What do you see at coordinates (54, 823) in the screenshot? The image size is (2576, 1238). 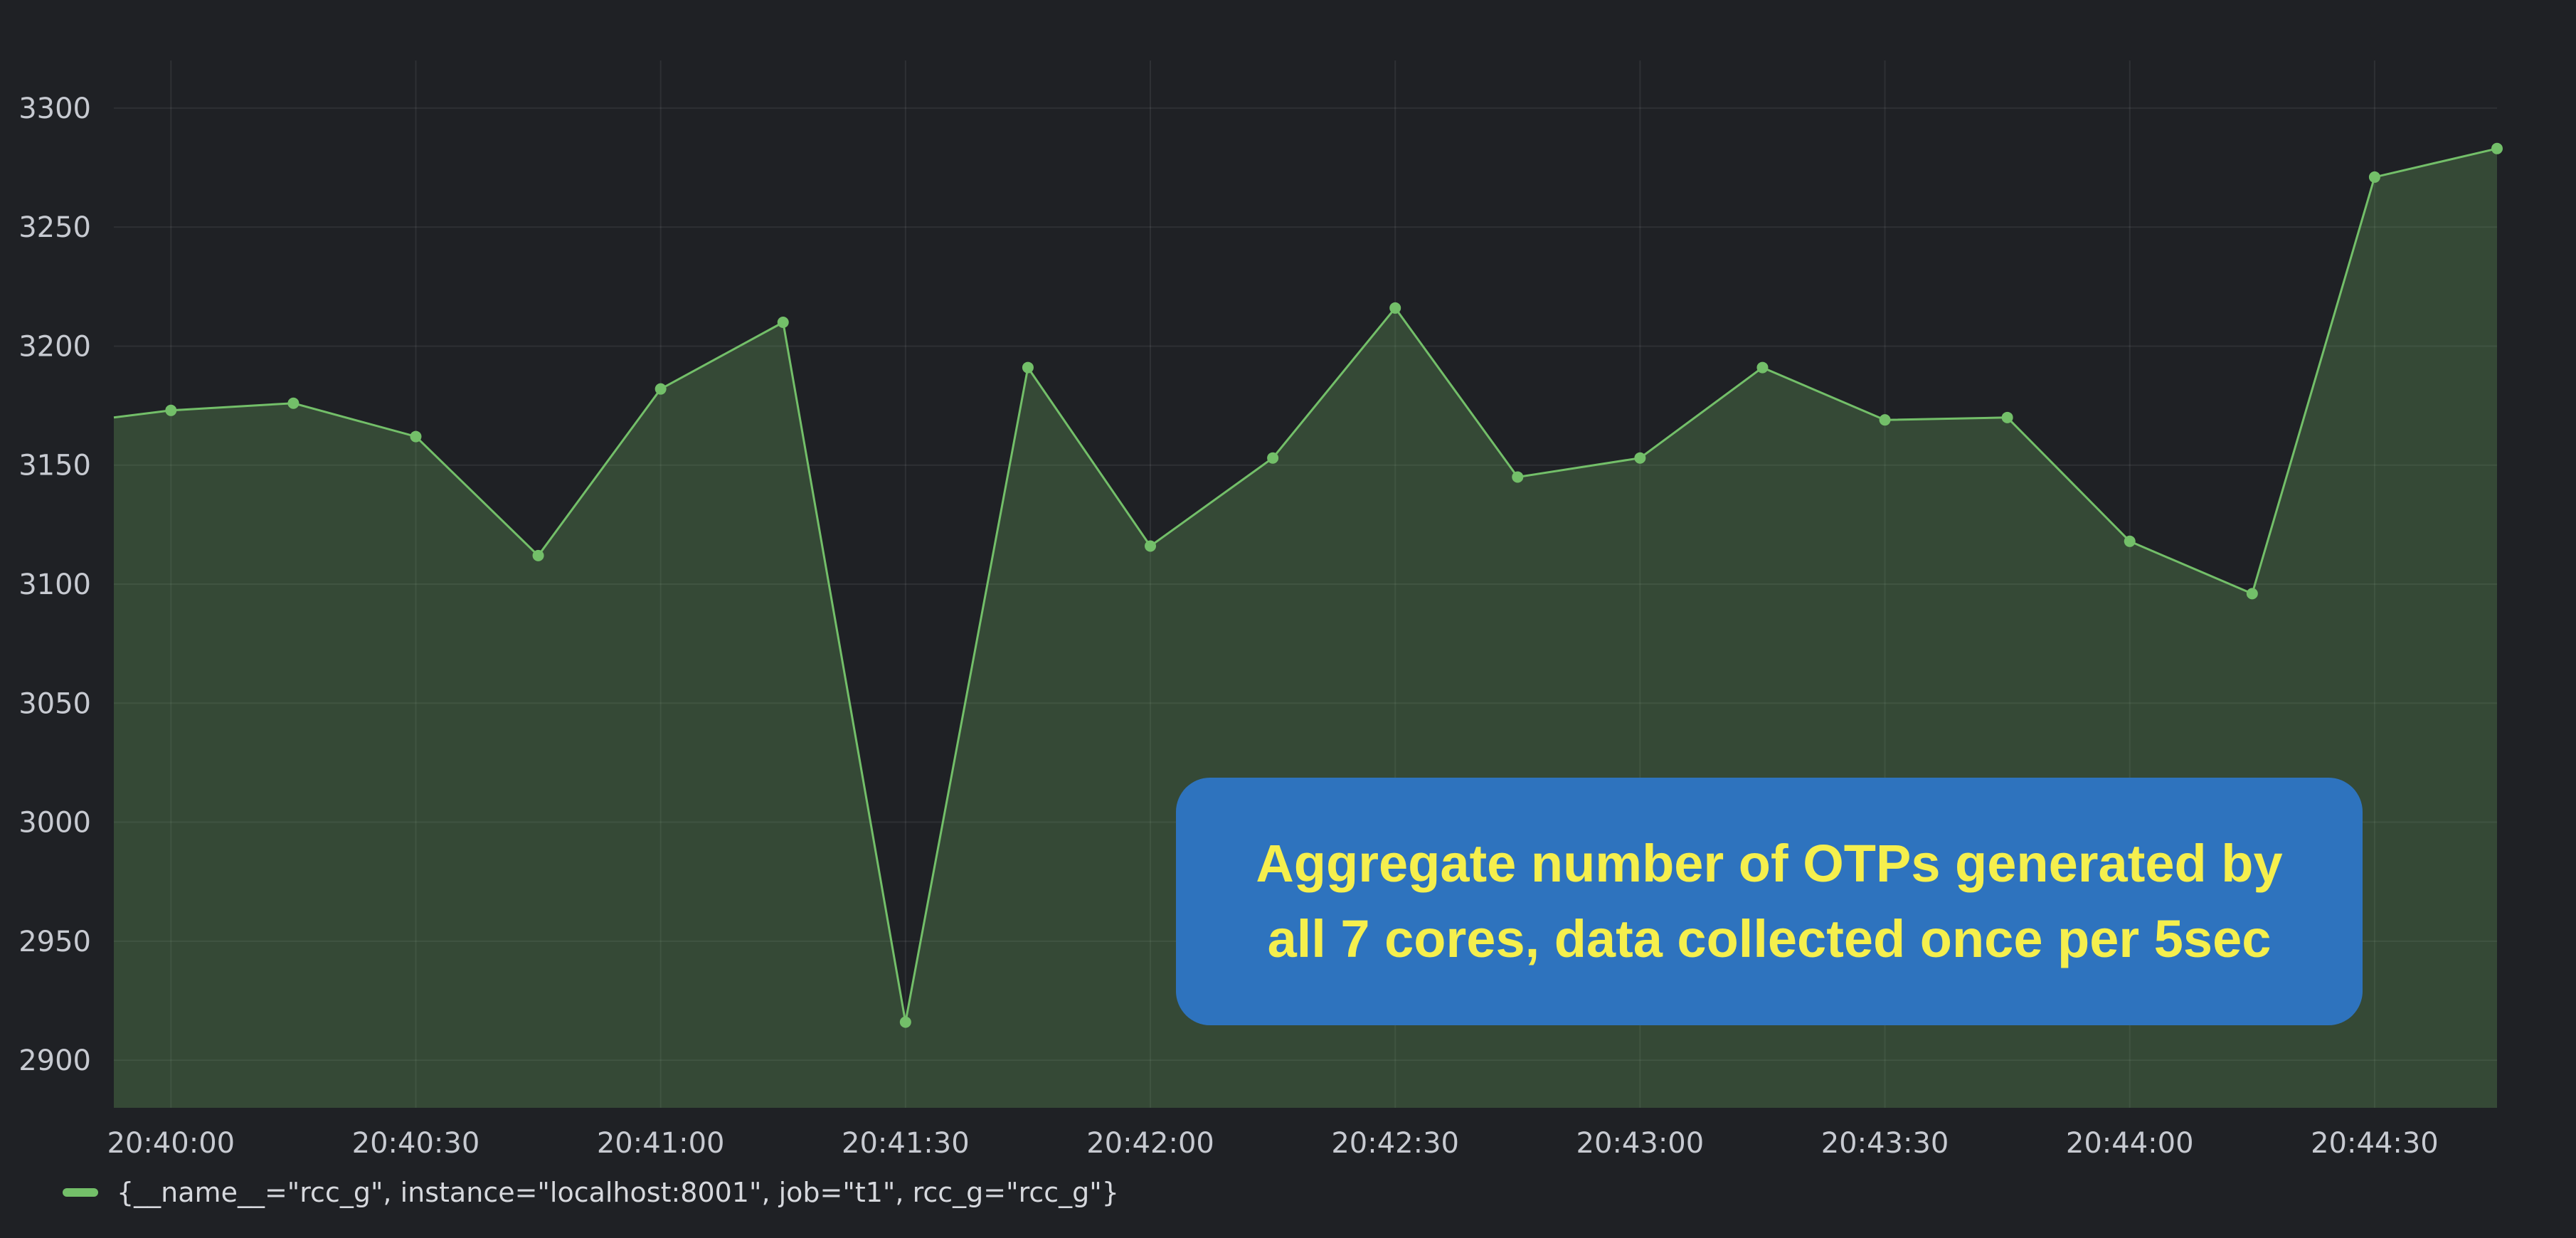 I see `y-tick-label: 3000` at bounding box center [54, 823].